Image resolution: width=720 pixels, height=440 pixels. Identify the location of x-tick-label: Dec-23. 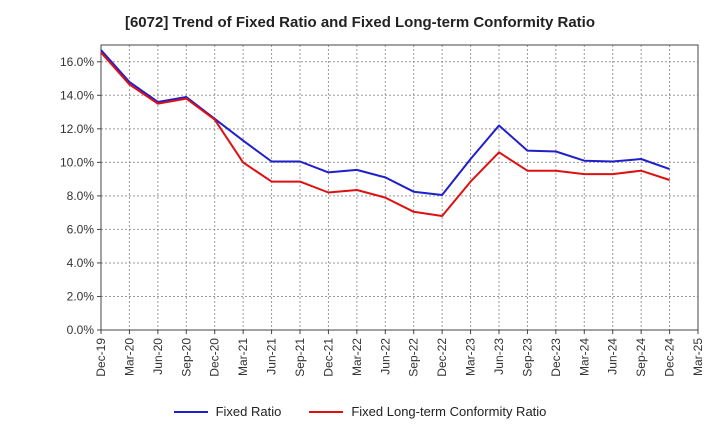
(556, 357).